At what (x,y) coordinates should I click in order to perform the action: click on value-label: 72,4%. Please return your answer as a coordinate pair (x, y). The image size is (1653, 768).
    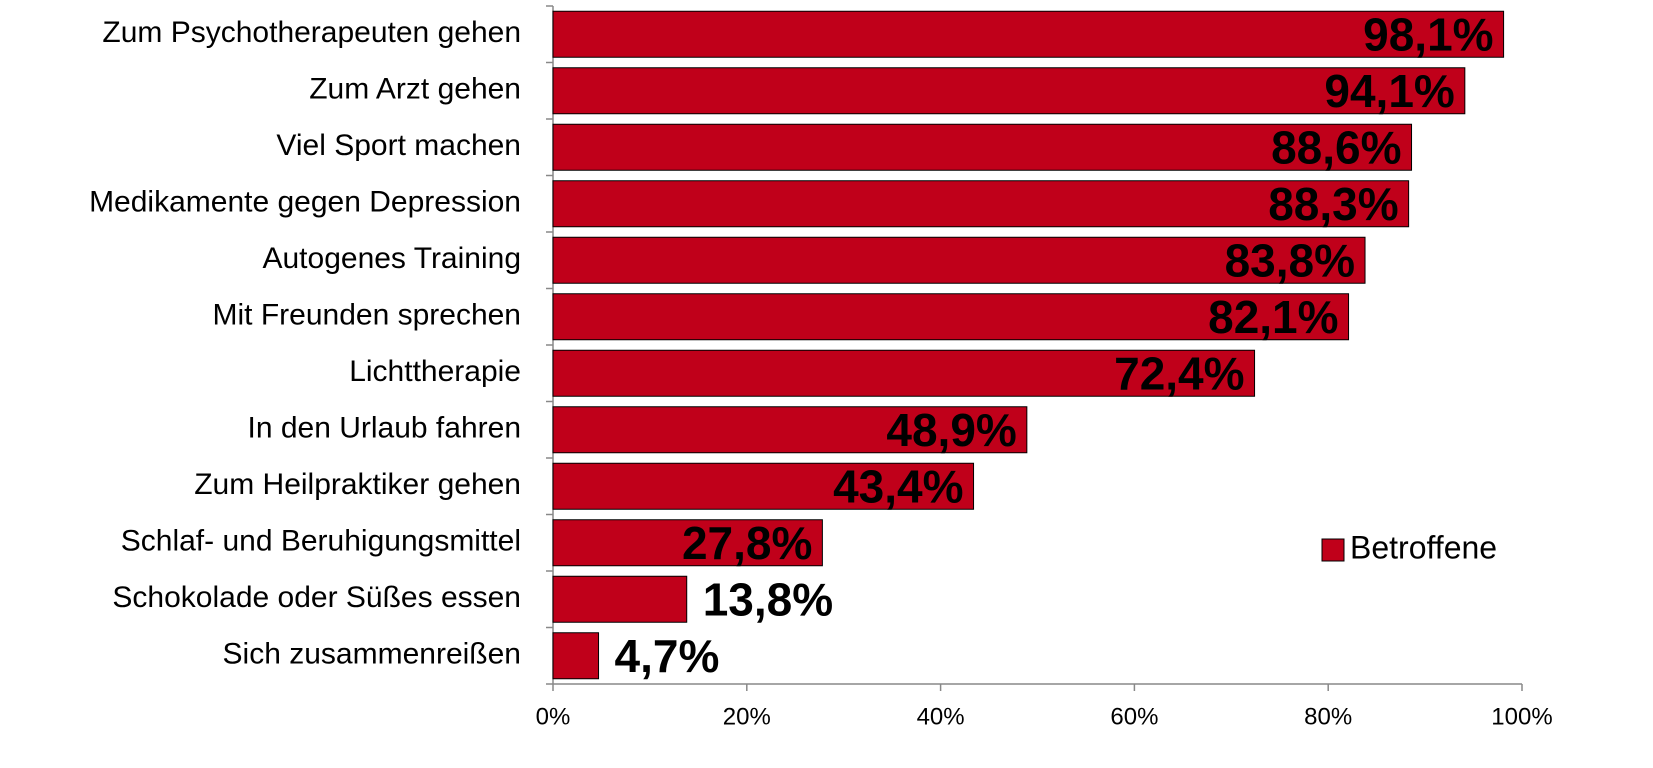
    Looking at the image, I should click on (1179, 373).